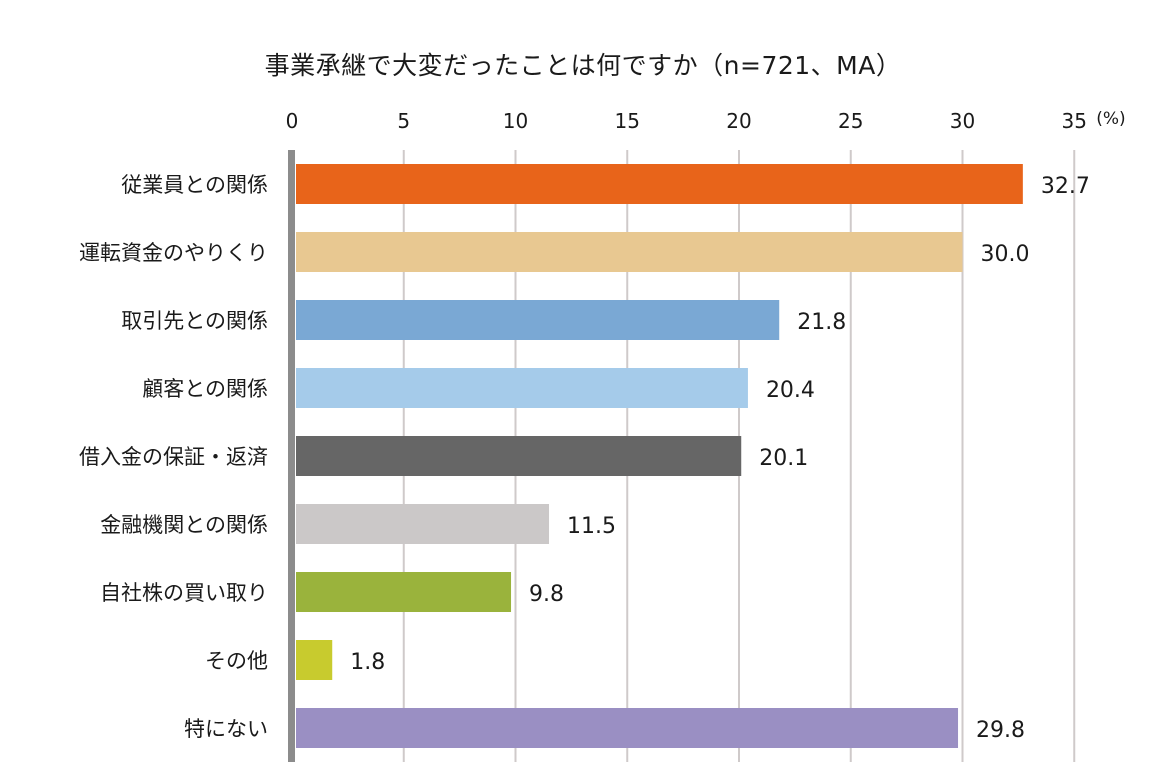 The width and height of the screenshot is (1166, 783). What do you see at coordinates (184, 525) in the screenshot?
I see `category-label: 金融機関との関係` at bounding box center [184, 525].